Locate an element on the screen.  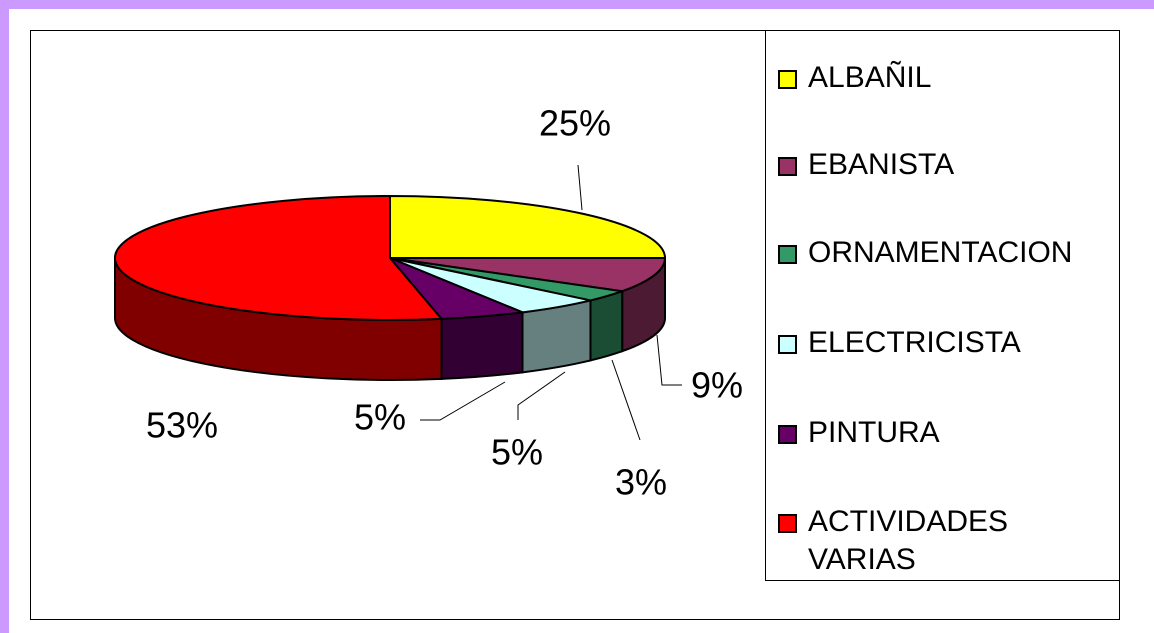
data-label: 53% is located at coordinates (182, 425).